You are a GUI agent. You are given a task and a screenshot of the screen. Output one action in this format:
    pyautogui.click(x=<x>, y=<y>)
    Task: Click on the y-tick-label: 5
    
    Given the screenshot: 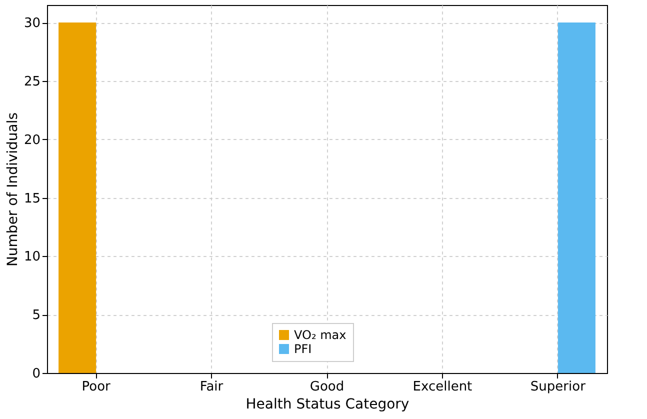 What is the action you would take?
    pyautogui.click(x=36, y=316)
    